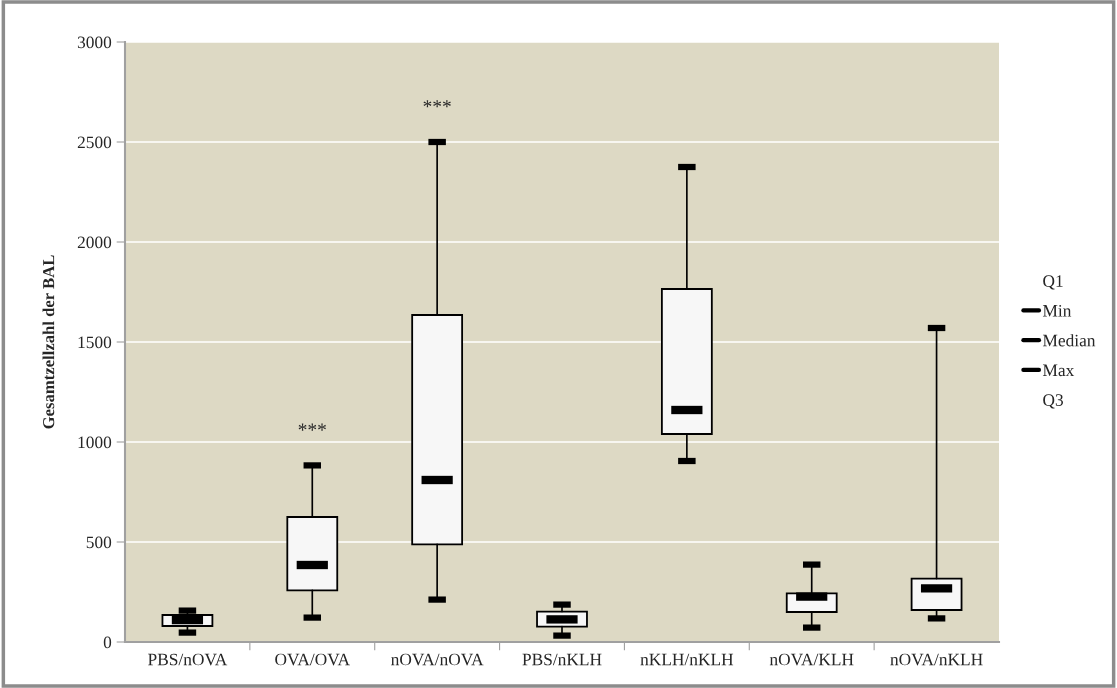 This screenshot has width=1117, height=688. I want to click on x-tick-label: OVA/OVA, so click(312, 659).